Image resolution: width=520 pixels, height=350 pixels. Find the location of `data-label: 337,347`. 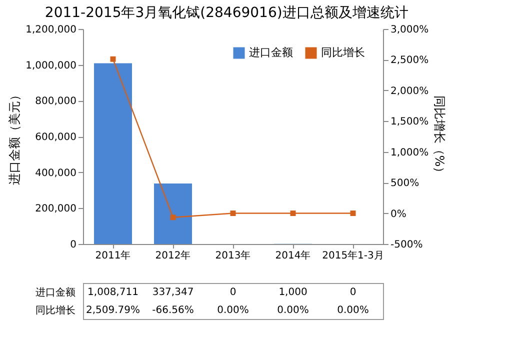

data-label: 337,347 is located at coordinates (173, 292).